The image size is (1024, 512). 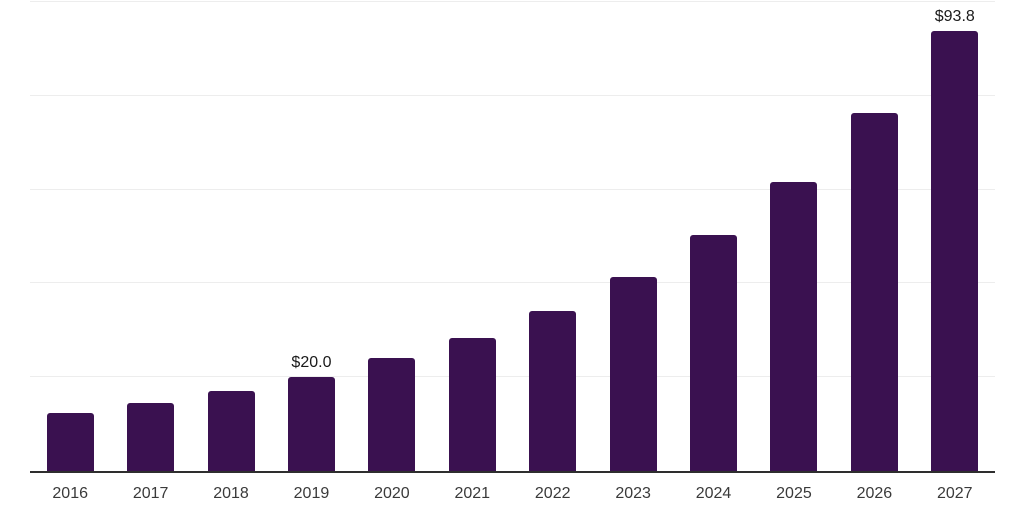 What do you see at coordinates (150, 493) in the screenshot?
I see `x-tick-2017: 2017` at bounding box center [150, 493].